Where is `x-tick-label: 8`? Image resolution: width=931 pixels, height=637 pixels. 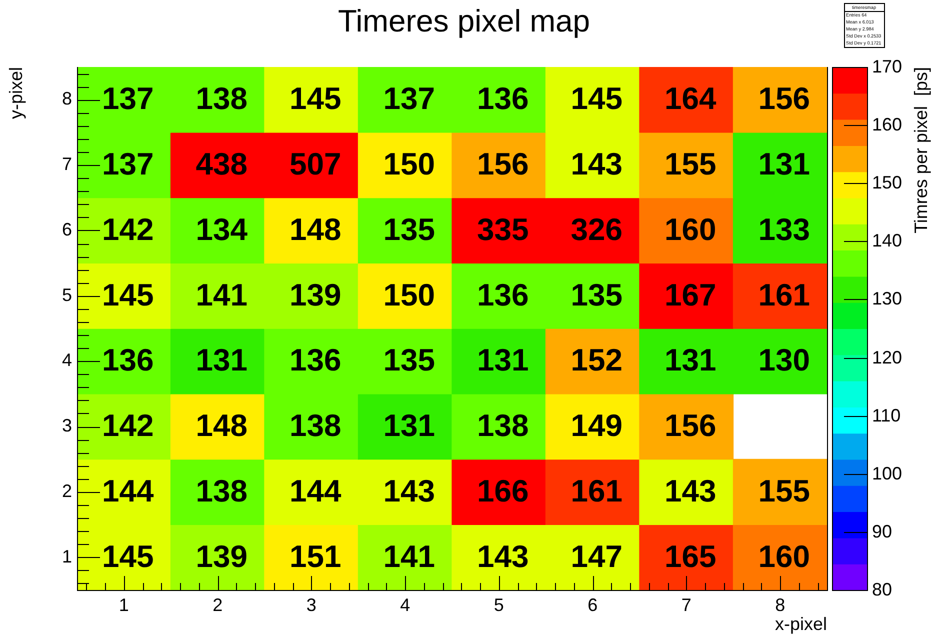 x-tick-label: 8 is located at coordinates (780, 604).